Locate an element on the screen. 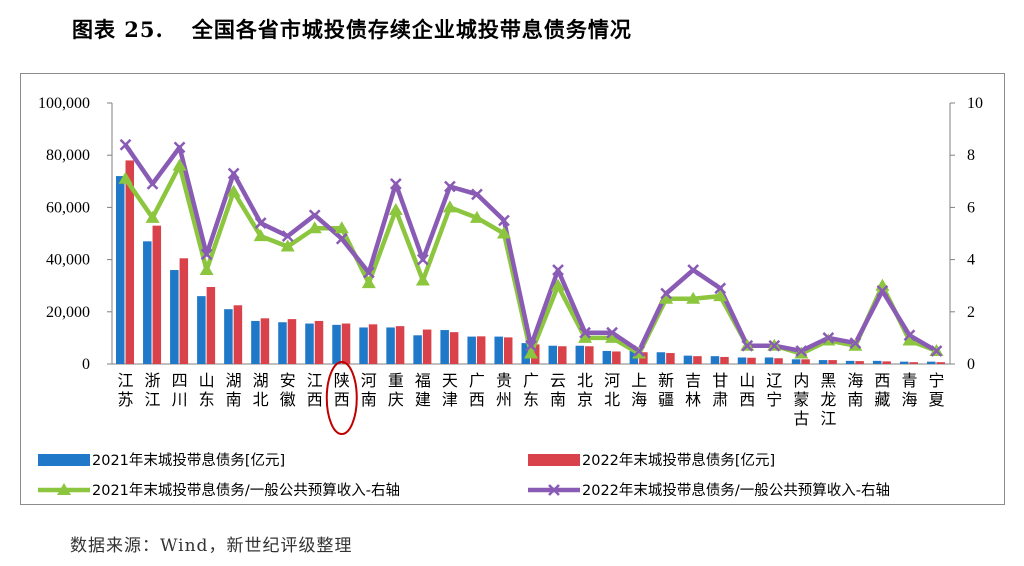  x-tick-label: 山东 is located at coordinates (207, 390).